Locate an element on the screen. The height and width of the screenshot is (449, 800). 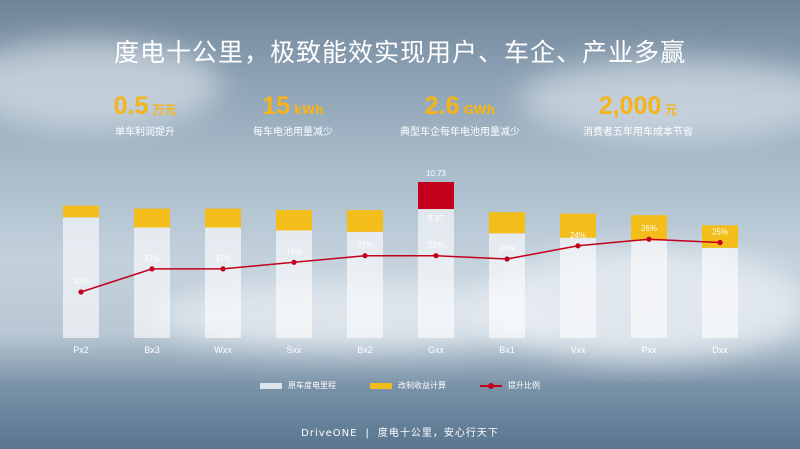
kpi-profit: 0.5 万元 单车利润提升 is located at coordinates (145, 115).